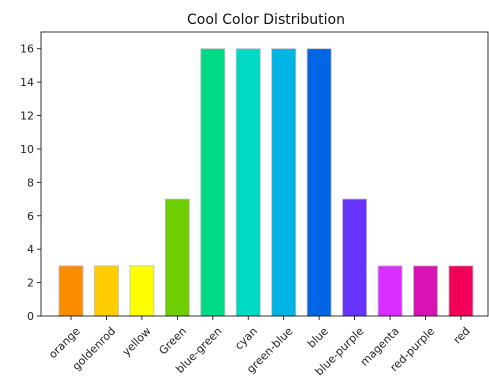 Image resolution: width=489 pixels, height=379 pixels. What do you see at coordinates (30, 216) in the screenshot?
I see `y-tick-label: 6` at bounding box center [30, 216].